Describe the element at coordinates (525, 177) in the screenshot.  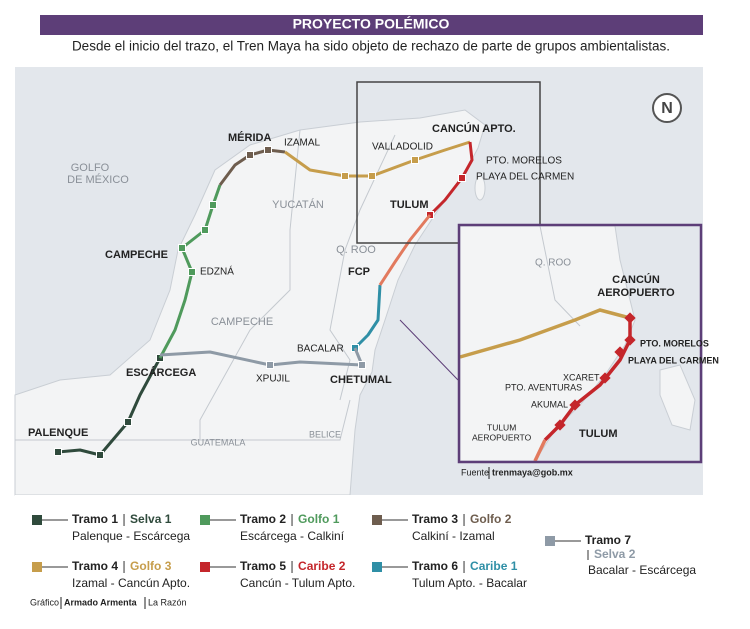
I see `city-label: PLAYA DEL CARMEN` at that location.